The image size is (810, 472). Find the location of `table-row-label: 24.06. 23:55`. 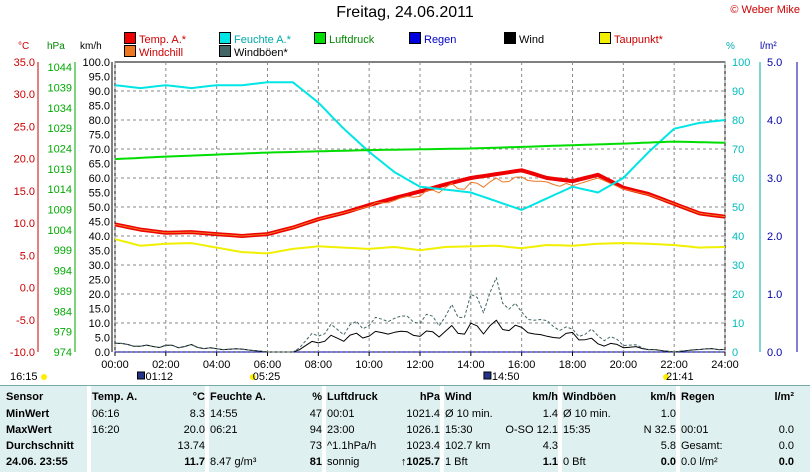

table-row-label: 24.06. 23:55 is located at coordinates (37, 462).